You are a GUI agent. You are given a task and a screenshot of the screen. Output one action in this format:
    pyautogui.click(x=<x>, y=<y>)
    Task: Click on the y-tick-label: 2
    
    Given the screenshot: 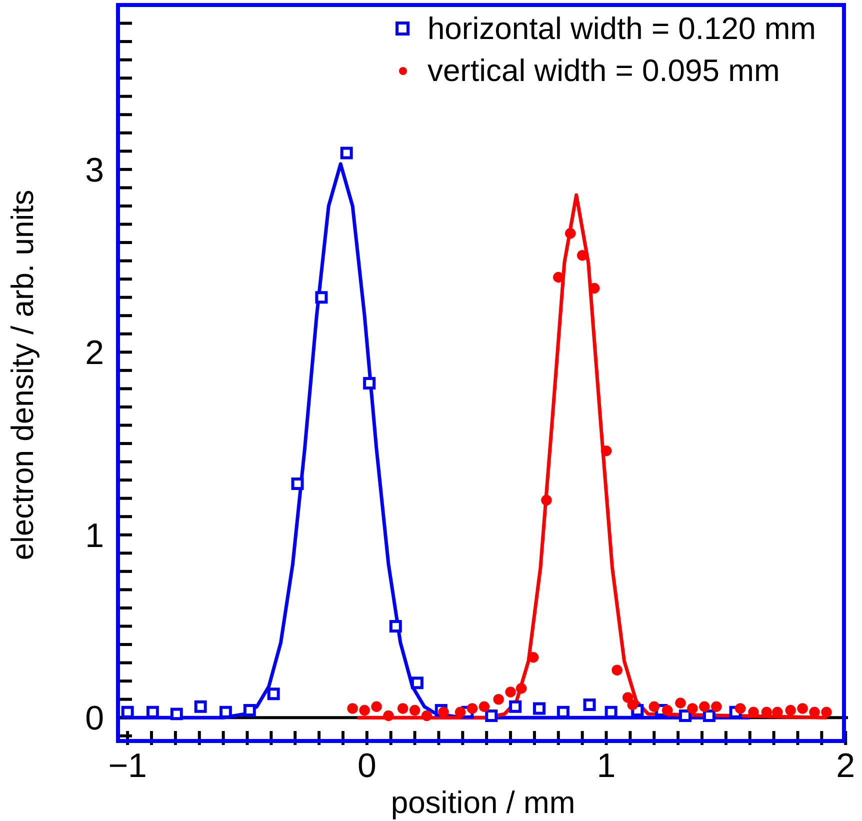 What is the action you would take?
    pyautogui.click(x=94, y=353)
    